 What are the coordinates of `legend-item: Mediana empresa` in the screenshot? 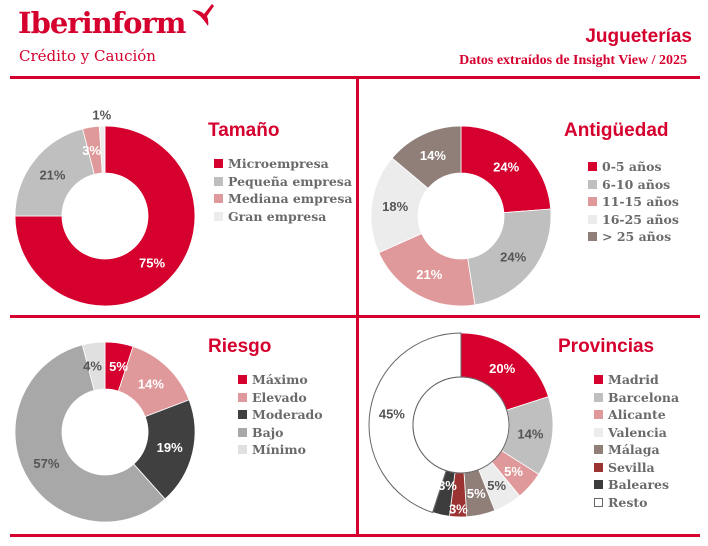 It's located at (283, 199).